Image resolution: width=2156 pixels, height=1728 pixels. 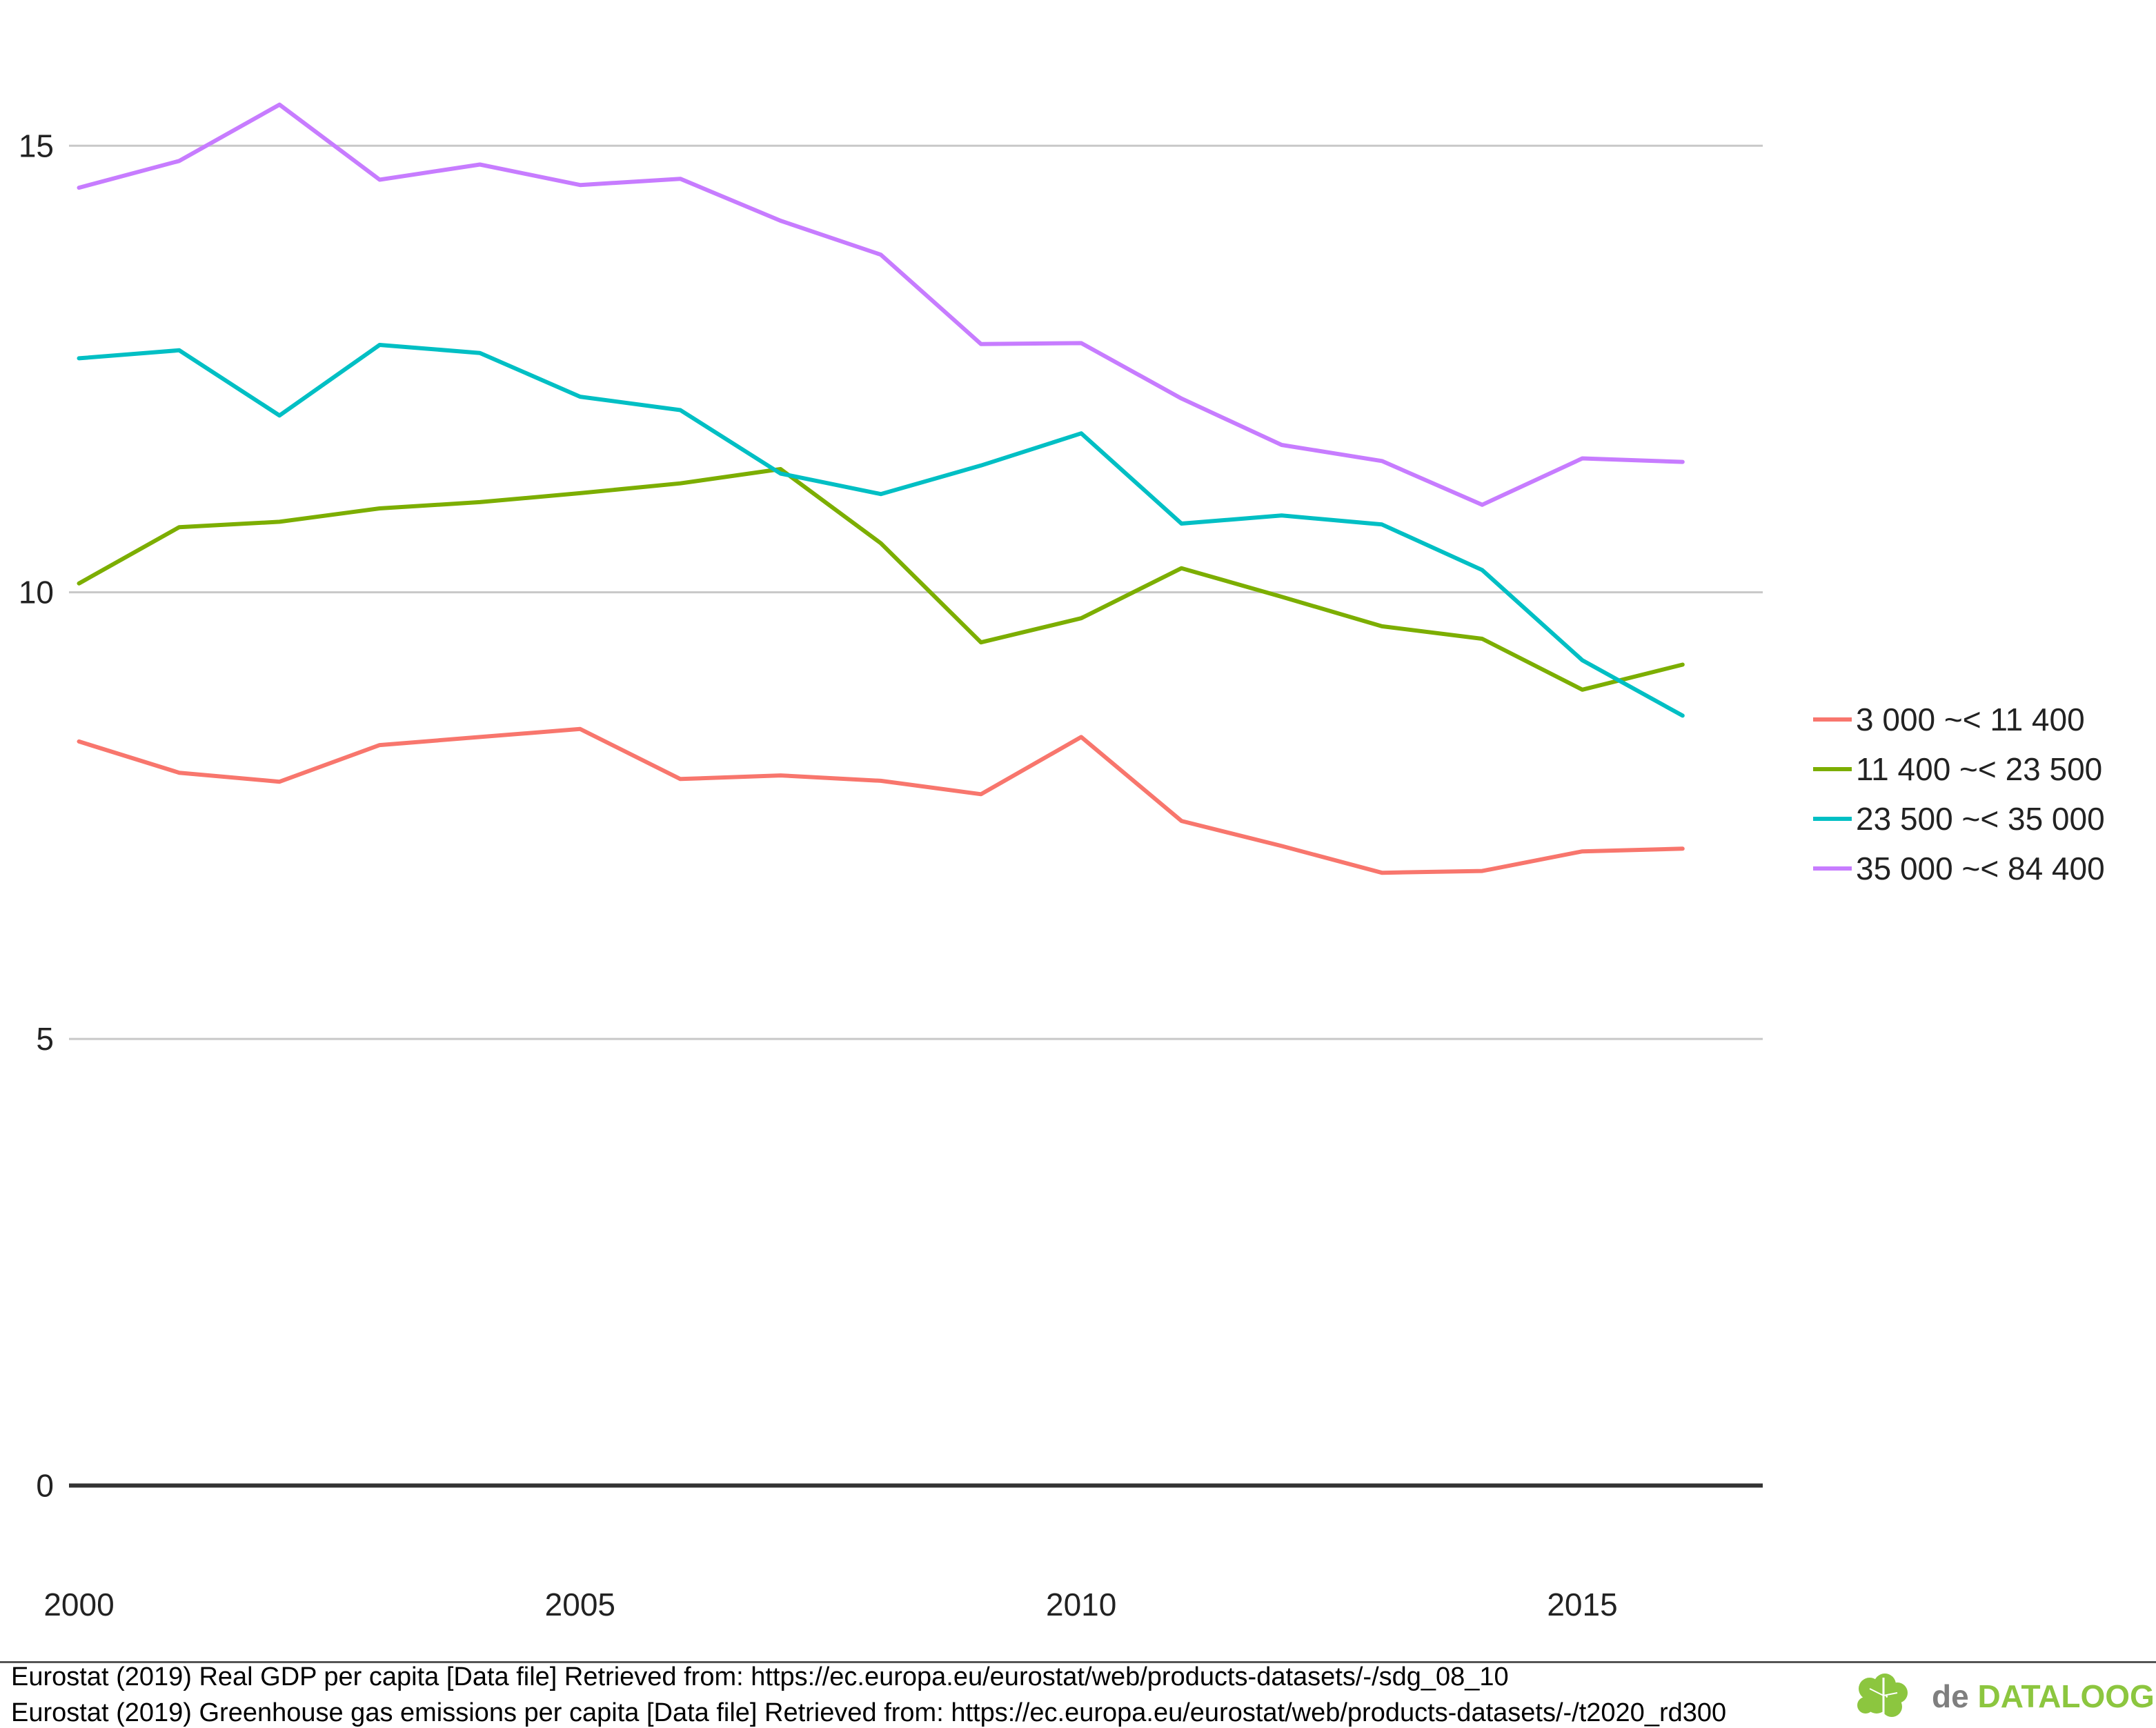 What do you see at coordinates (1582, 1604) in the screenshot?
I see `x-tick-label: 2015` at bounding box center [1582, 1604].